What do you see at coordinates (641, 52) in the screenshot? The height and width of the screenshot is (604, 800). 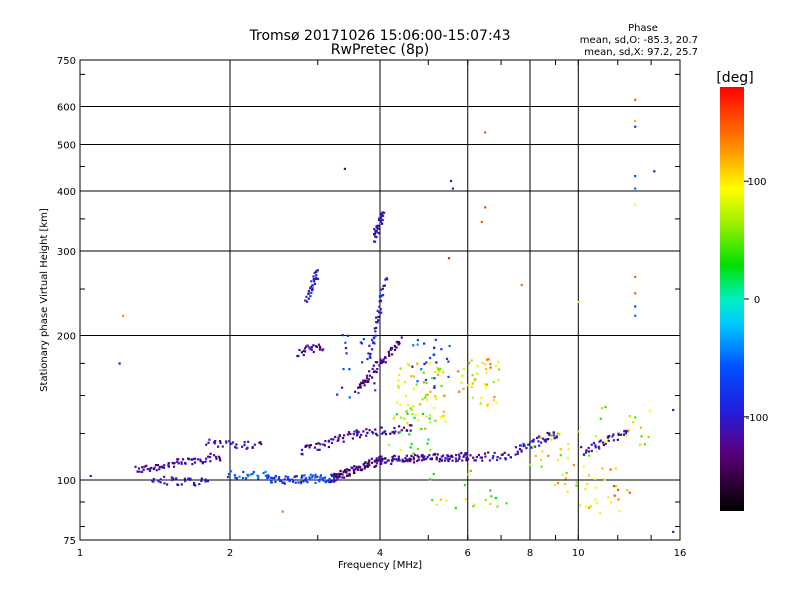 I see `stats-line-x: mean, sd,X: 97.2, 25.7` at bounding box center [641, 52].